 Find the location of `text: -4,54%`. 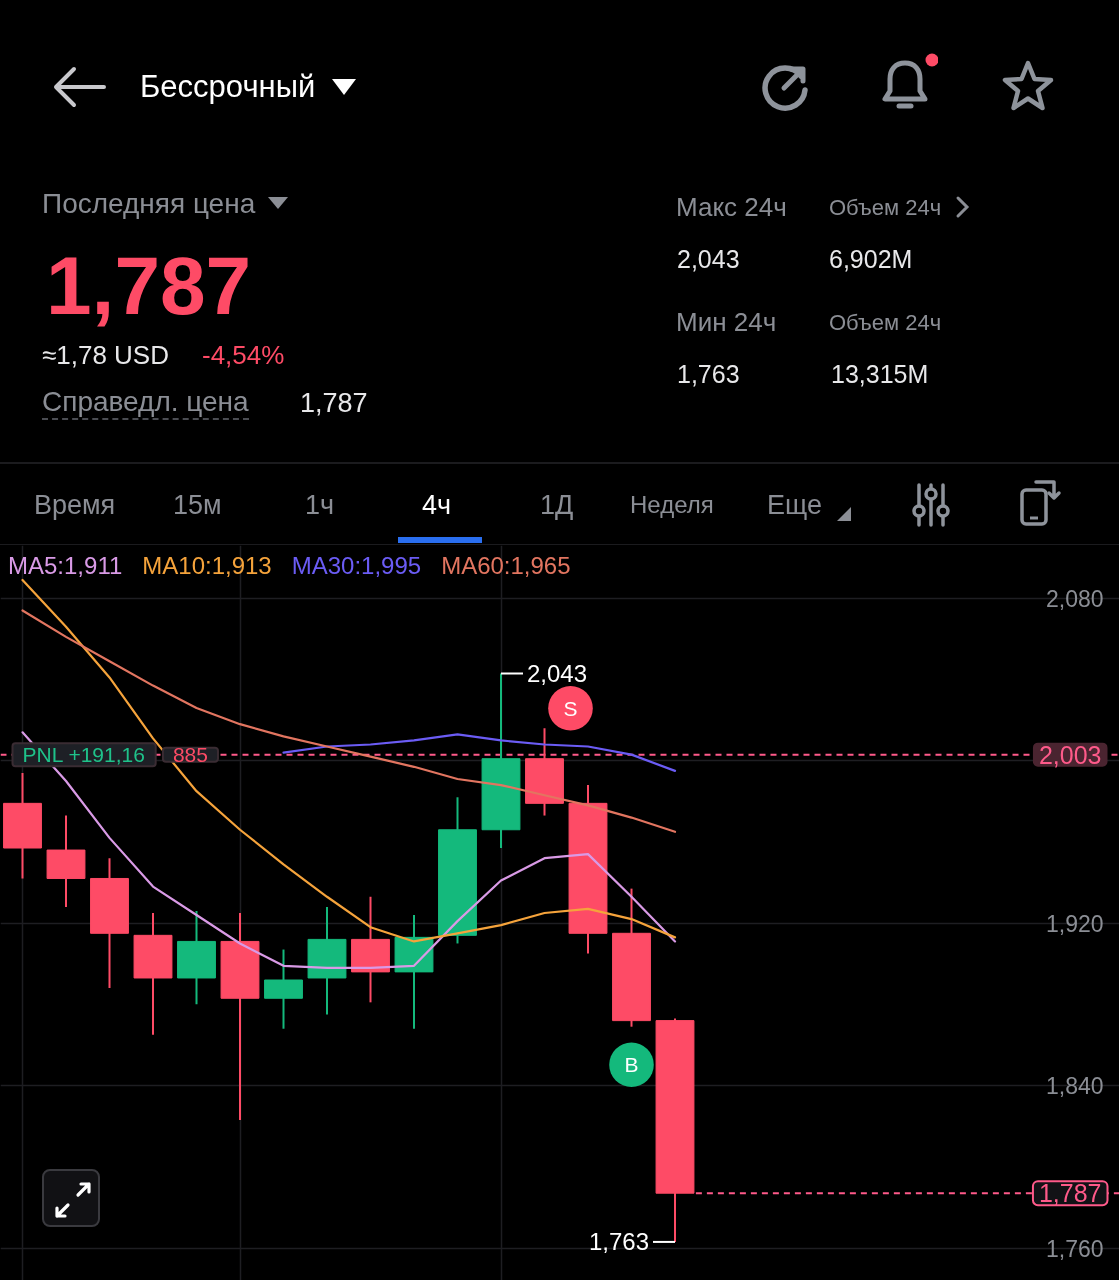

text: -4,54% is located at coordinates (243, 355).